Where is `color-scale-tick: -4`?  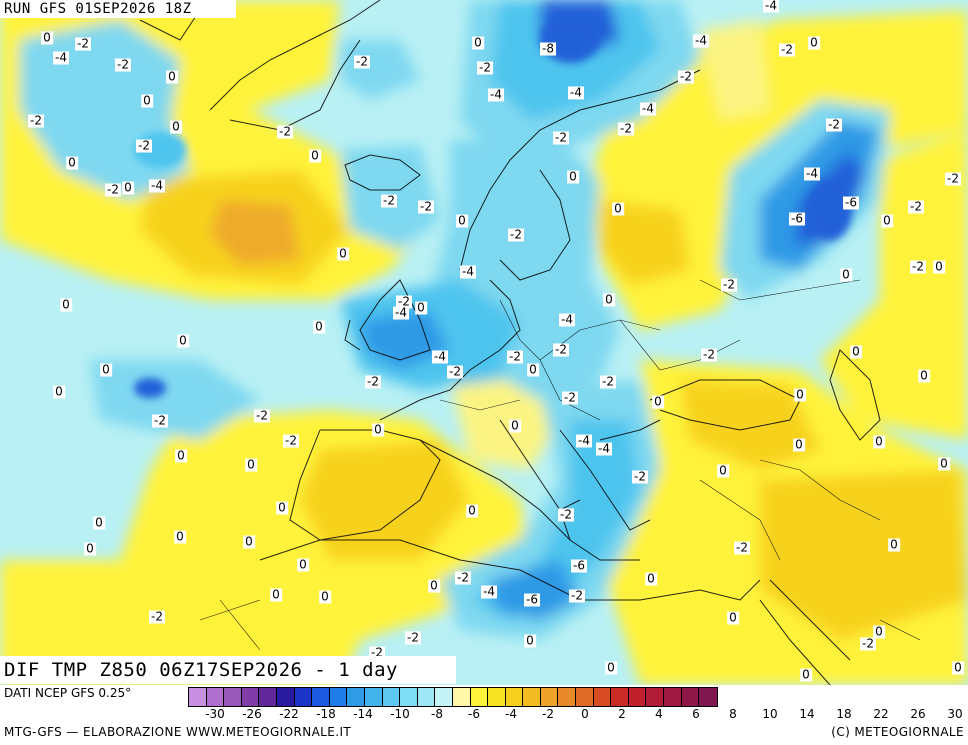 color-scale-tick: -4 is located at coordinates (511, 714).